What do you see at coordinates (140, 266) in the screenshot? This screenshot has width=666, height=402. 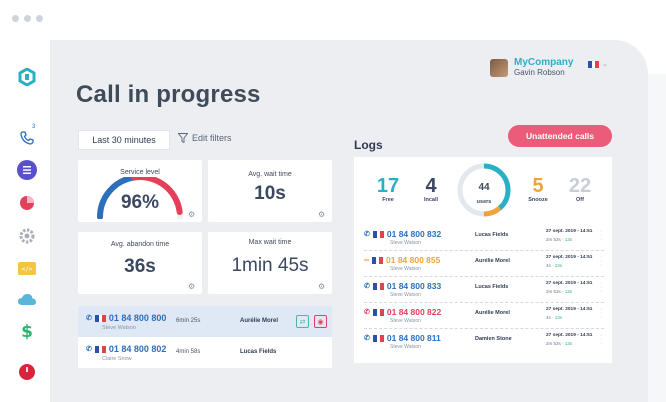 I see `avg-abandon-value: 36s` at bounding box center [140, 266].